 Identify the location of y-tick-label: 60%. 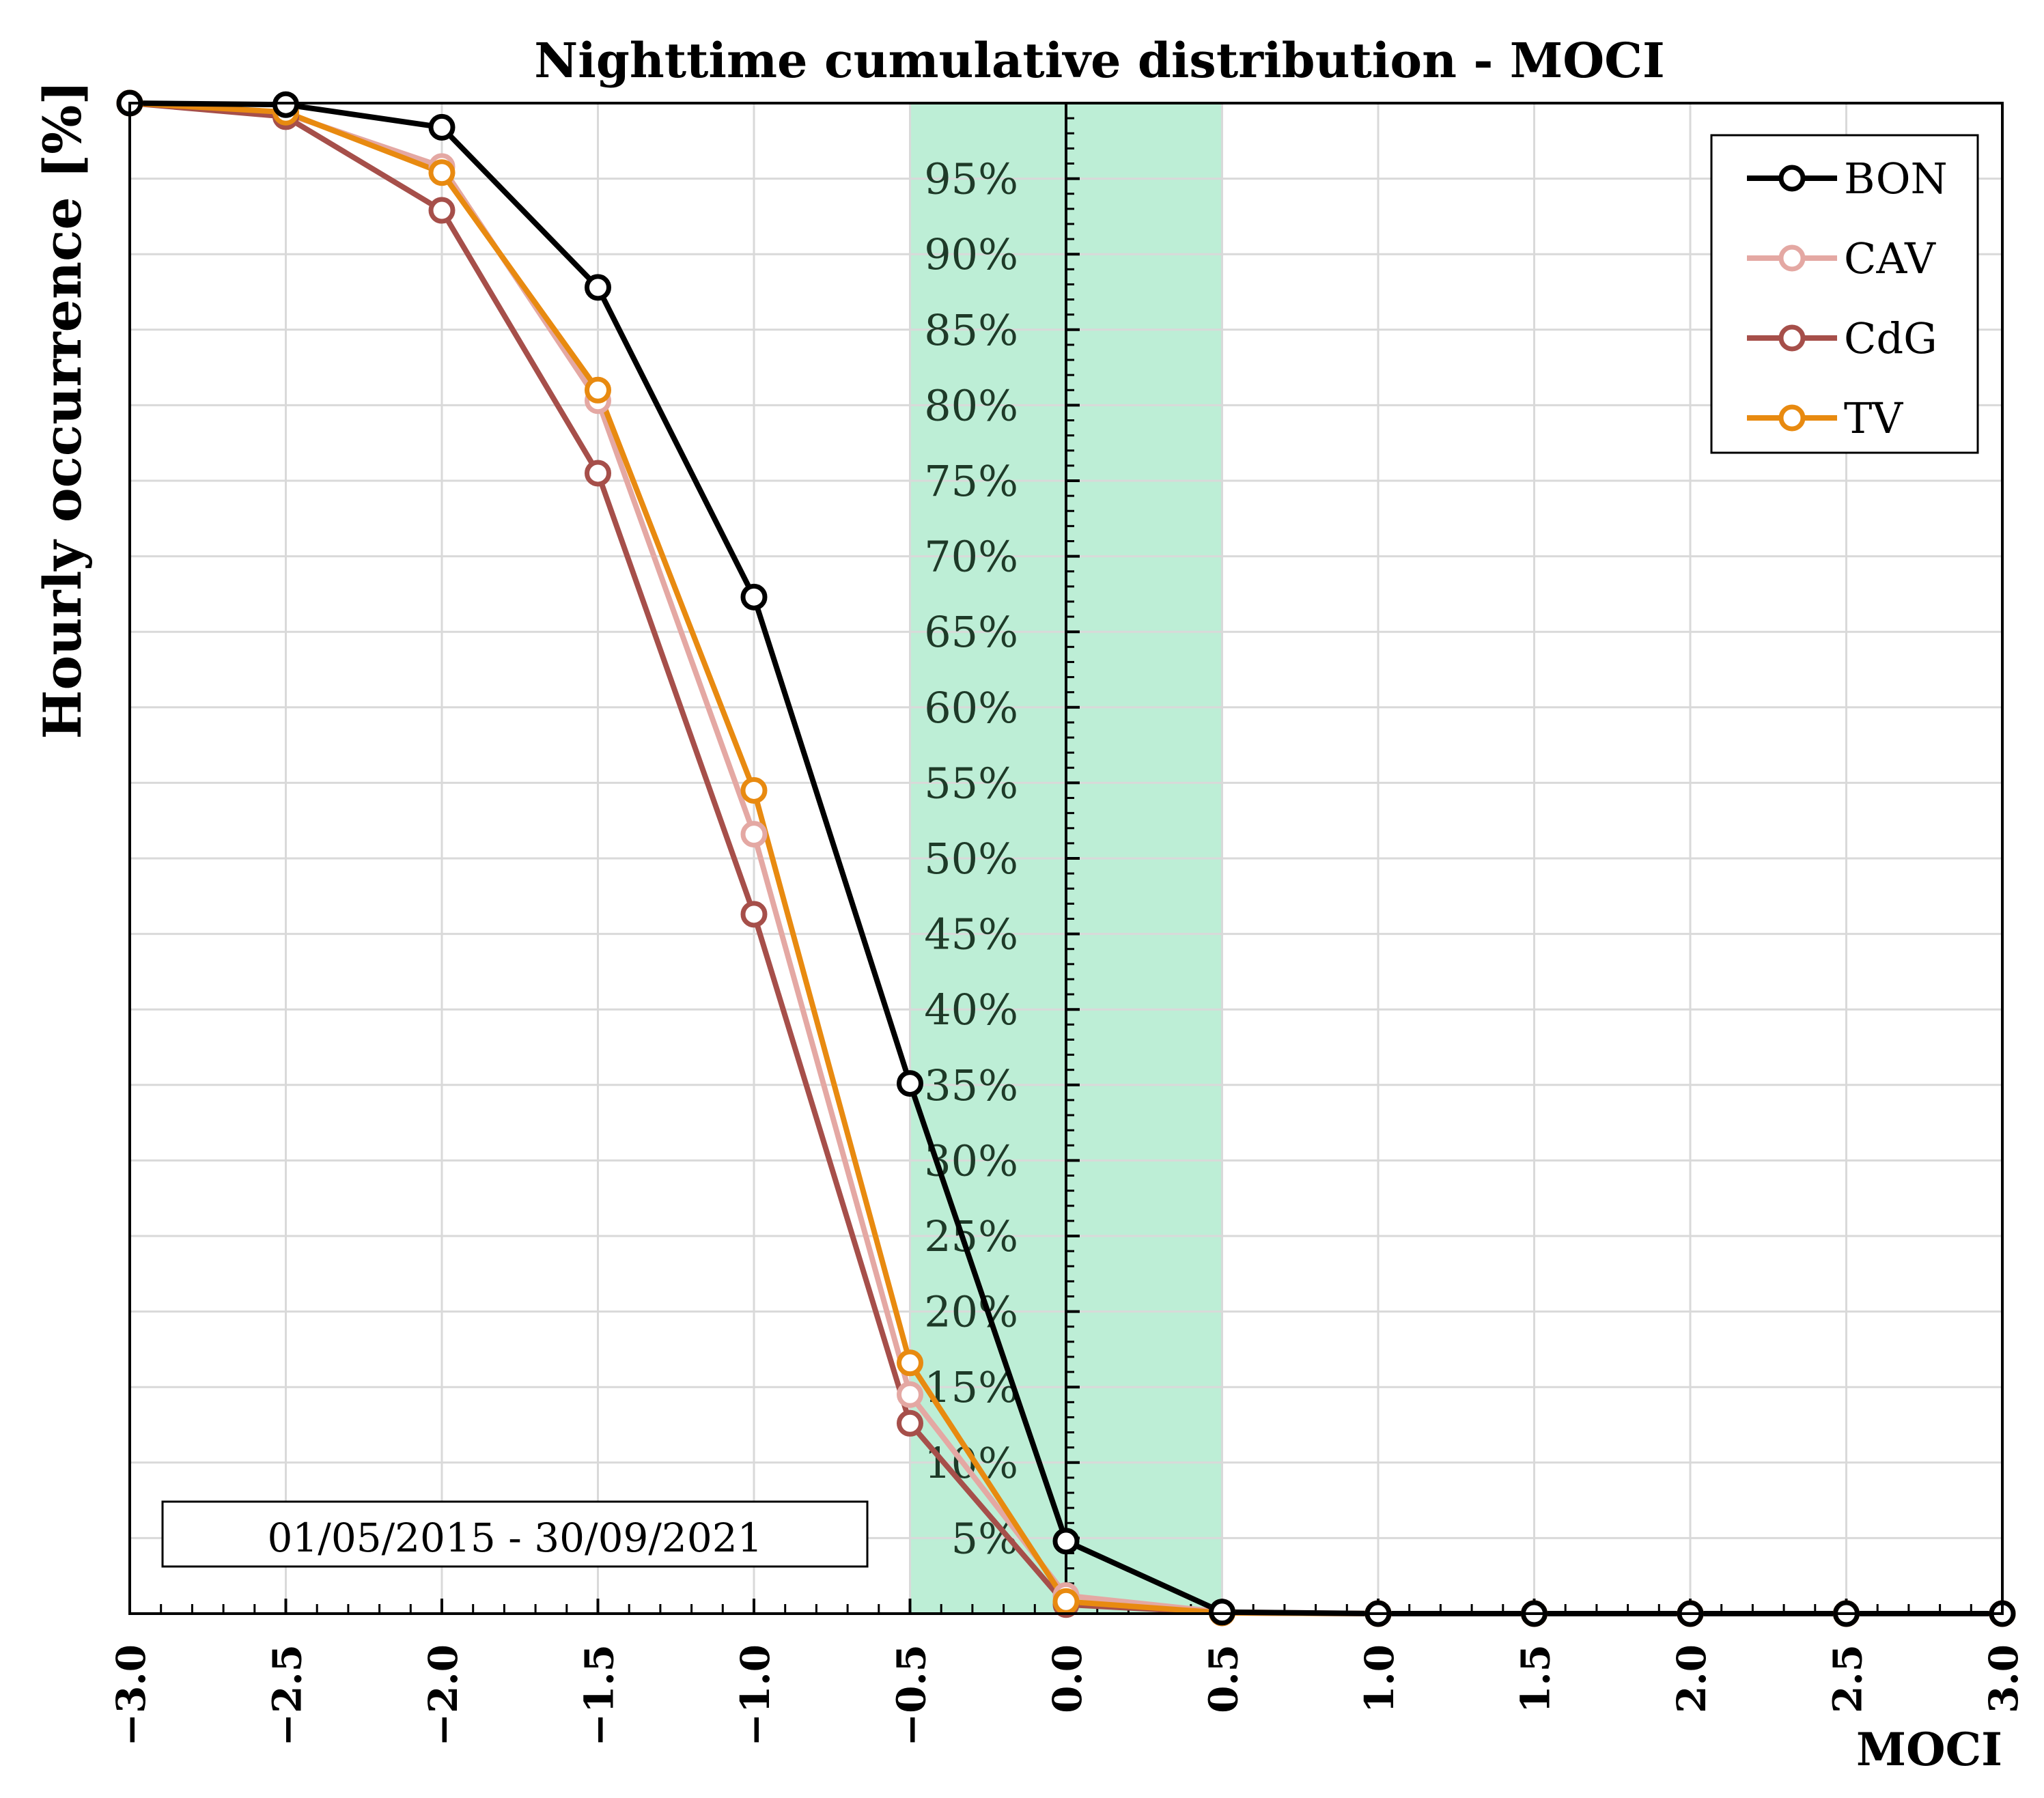
(971, 708).